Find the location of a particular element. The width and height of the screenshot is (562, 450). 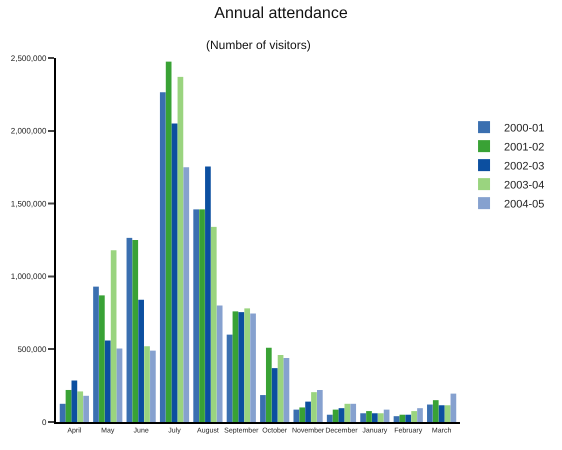

chart-title: Annual attendance is located at coordinates (281, 13).